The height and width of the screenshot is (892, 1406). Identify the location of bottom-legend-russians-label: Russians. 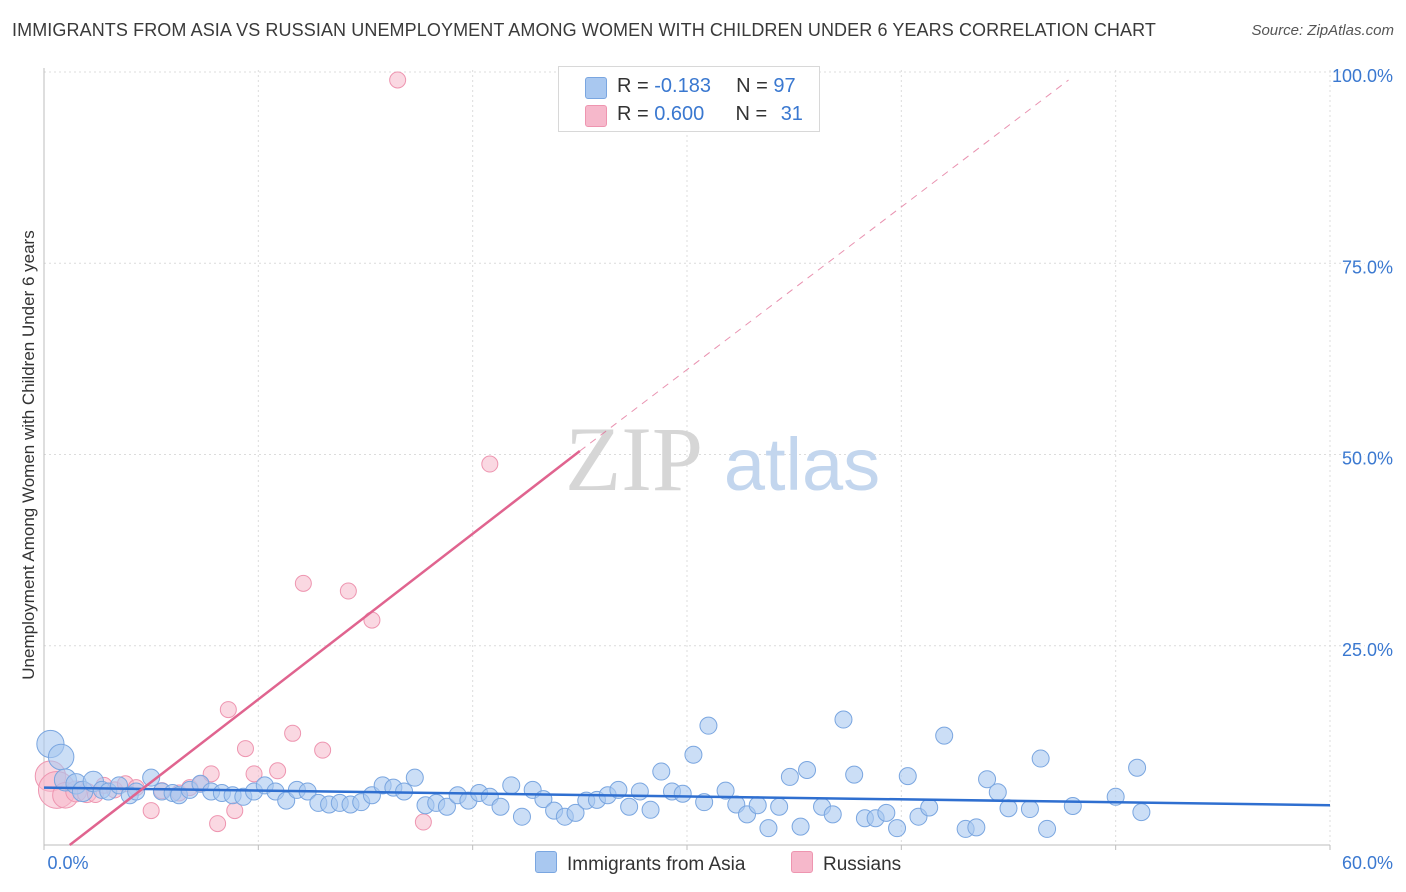
(862, 864).